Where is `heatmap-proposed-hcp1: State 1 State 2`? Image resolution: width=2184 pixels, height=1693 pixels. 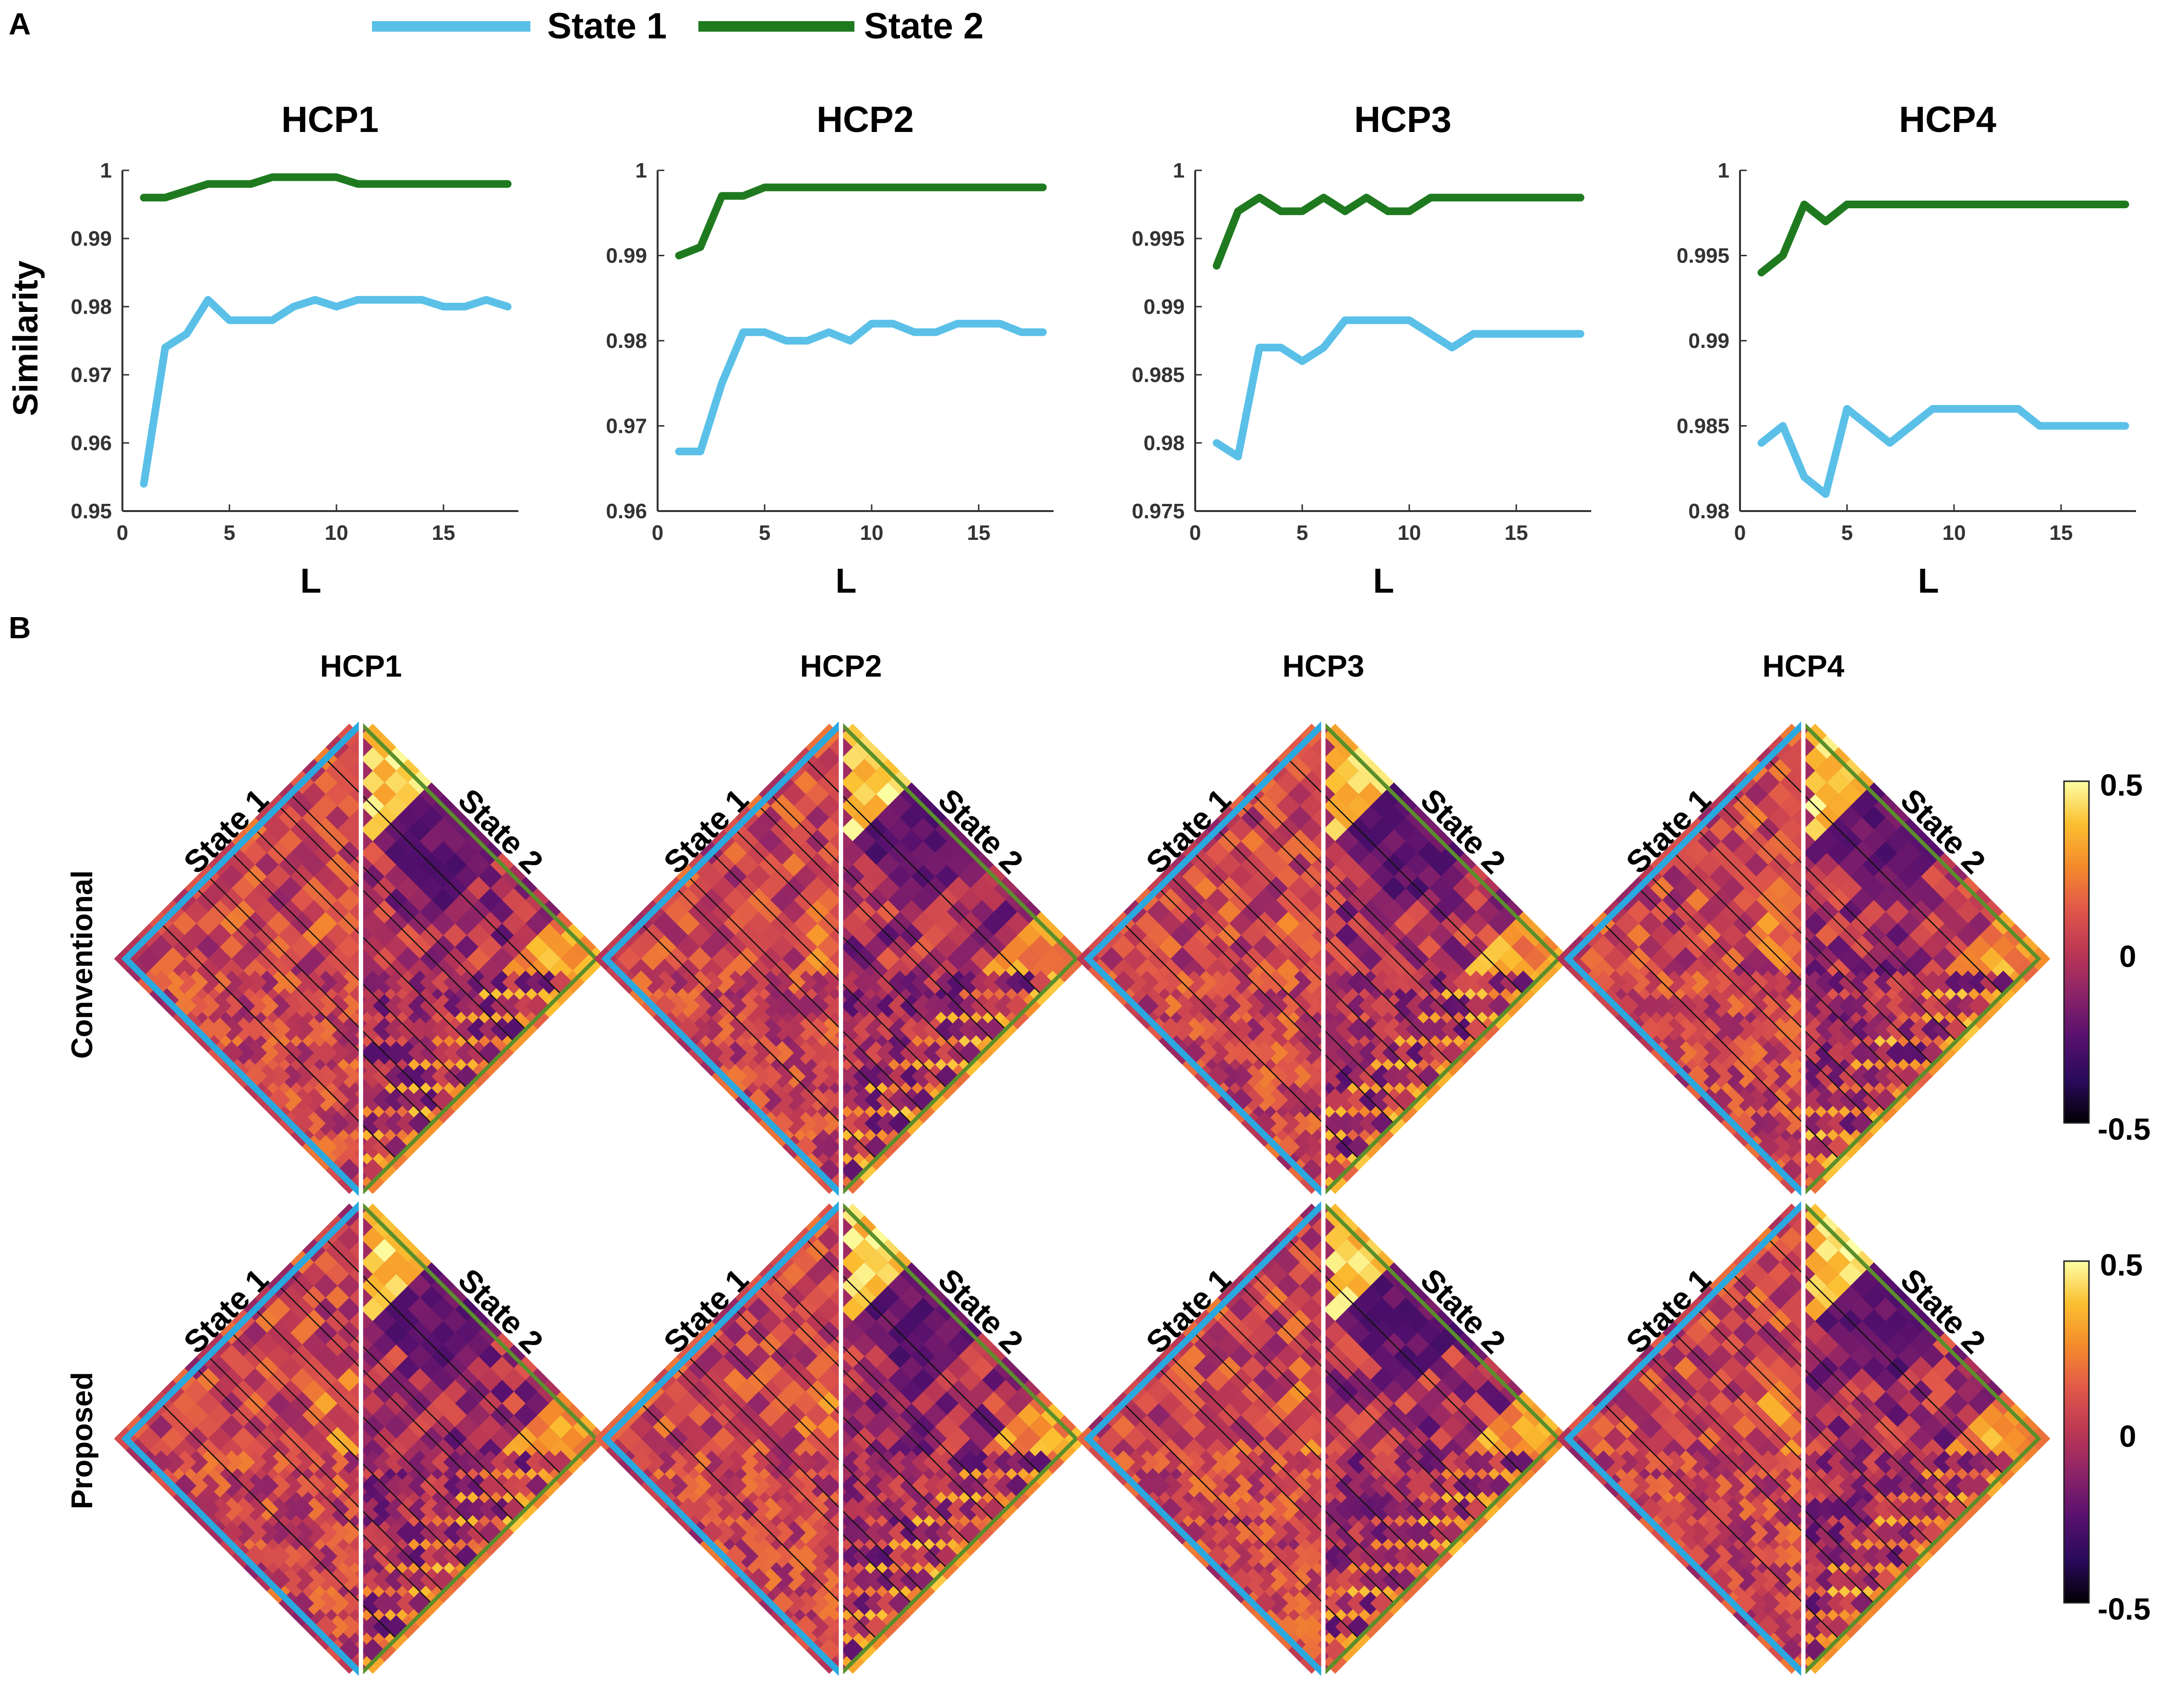
heatmap-proposed-hcp1: State 1 State 2 is located at coordinates (361, 1439).